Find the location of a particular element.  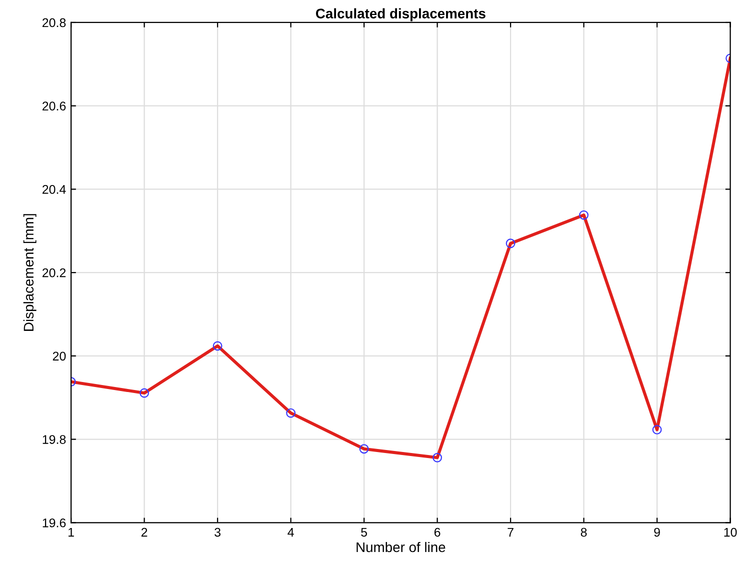

x-tick-label: 9 is located at coordinates (657, 532).